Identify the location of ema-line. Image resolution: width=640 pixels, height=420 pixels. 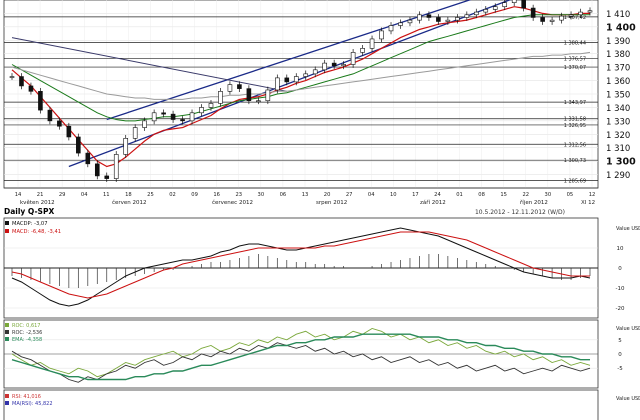
(300, 357).